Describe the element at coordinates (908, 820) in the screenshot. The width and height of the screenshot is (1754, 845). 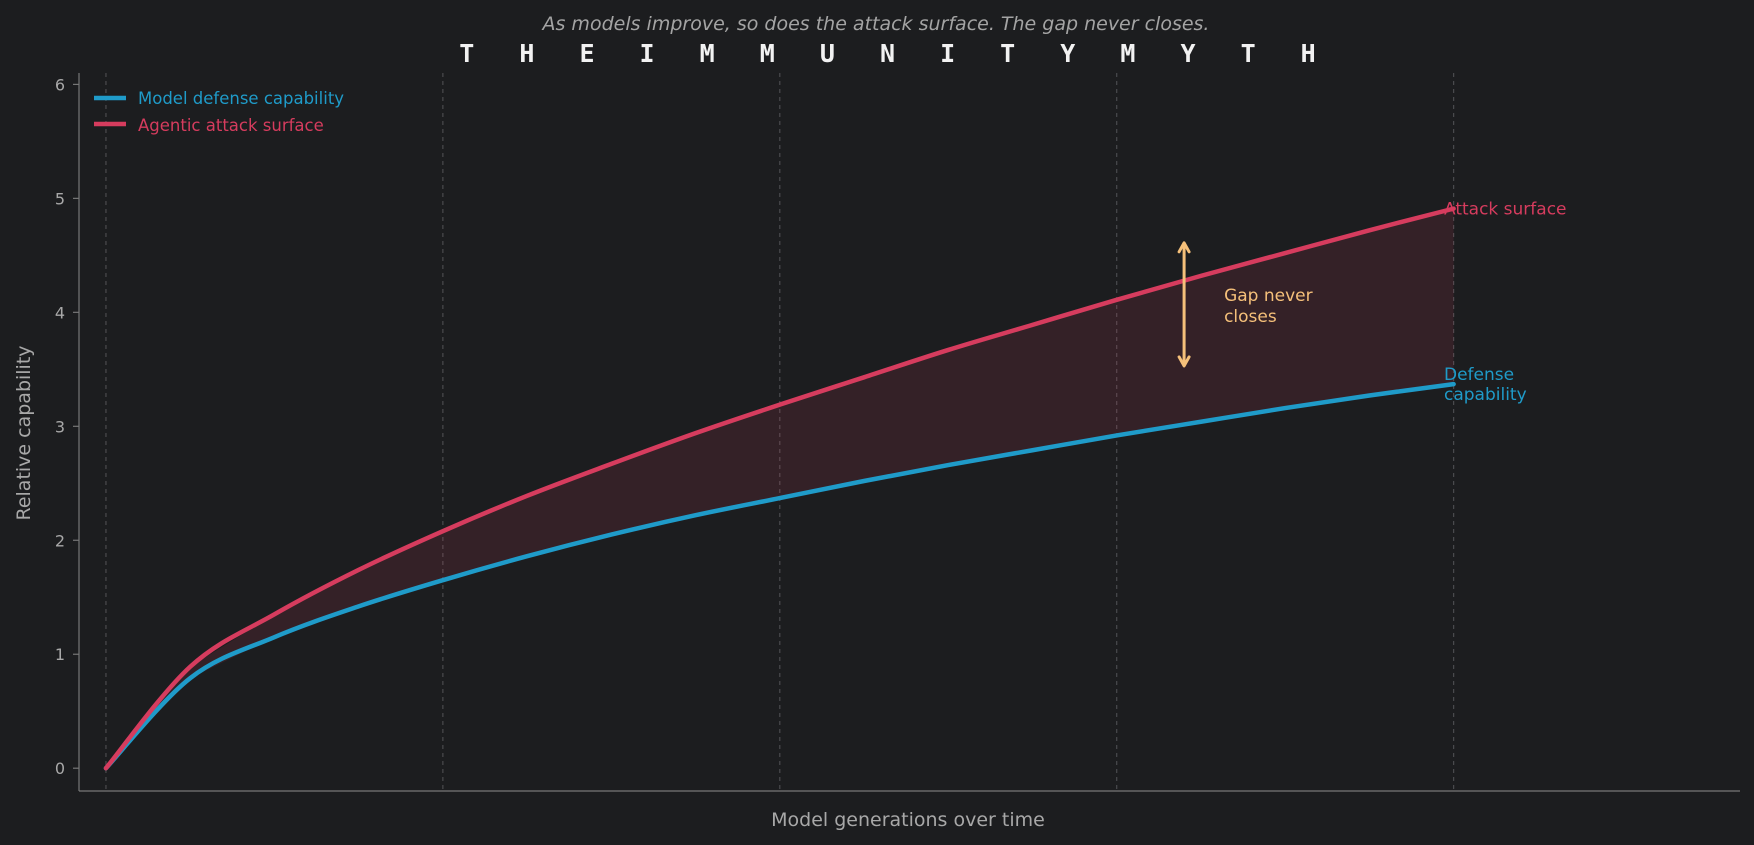
I see `x-axis-label: Model generations over time` at that location.